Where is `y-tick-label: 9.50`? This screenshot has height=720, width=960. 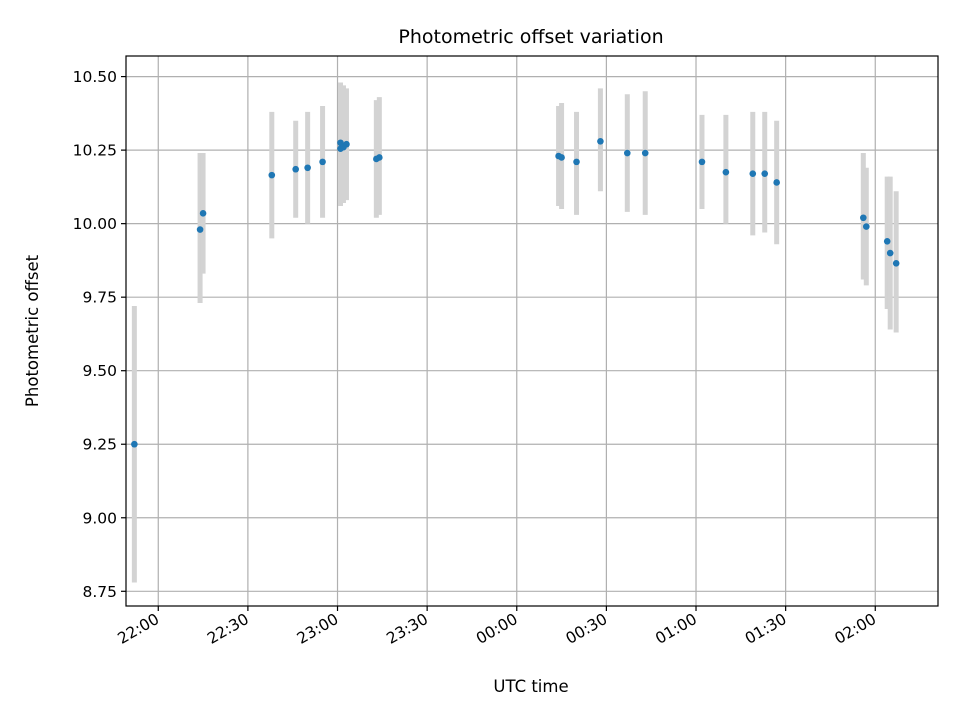 y-tick-label: 9.50 is located at coordinates (99, 371).